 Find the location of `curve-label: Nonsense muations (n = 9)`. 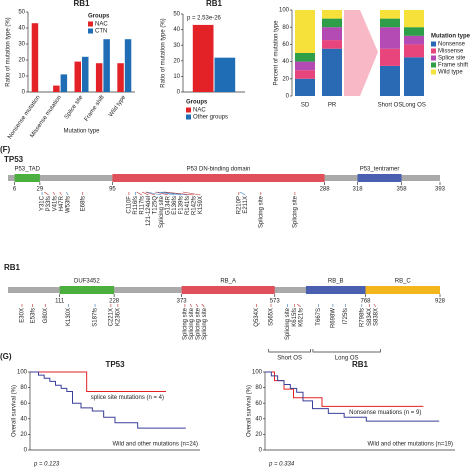

curve-label: Nonsense muations (n = 9) is located at coordinates (385, 413).